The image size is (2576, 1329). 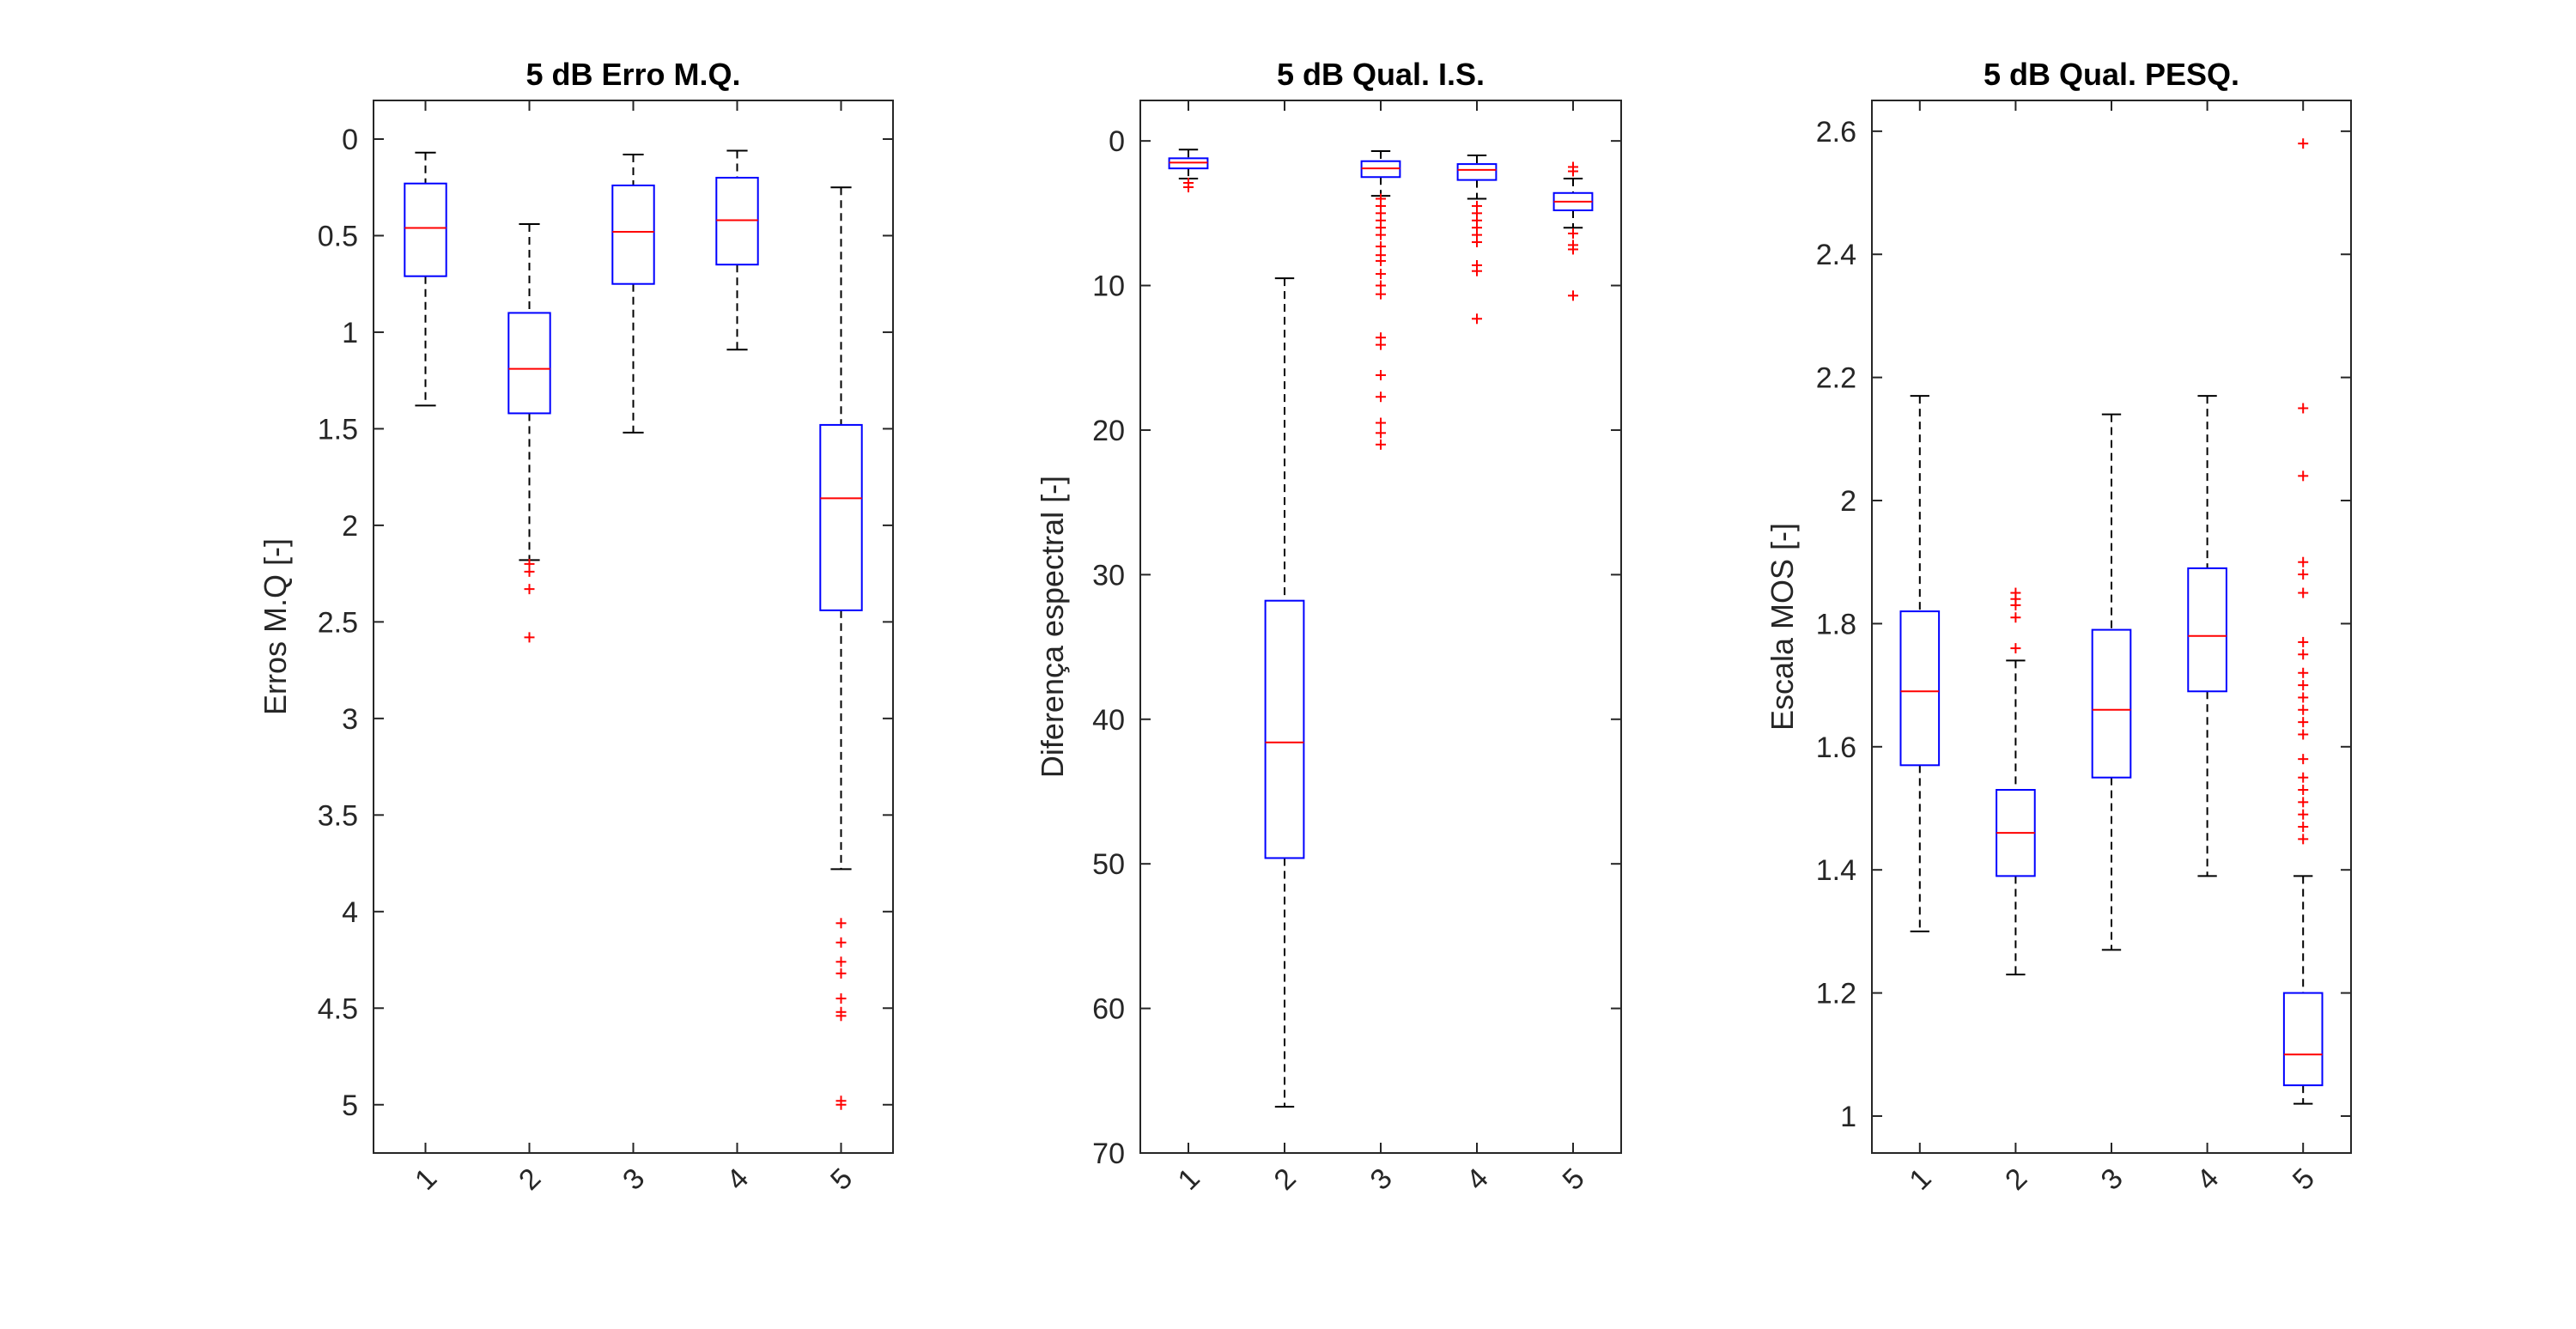 I want to click on chart-title: 5 dB Qual. I.S., so click(x=1381, y=74).